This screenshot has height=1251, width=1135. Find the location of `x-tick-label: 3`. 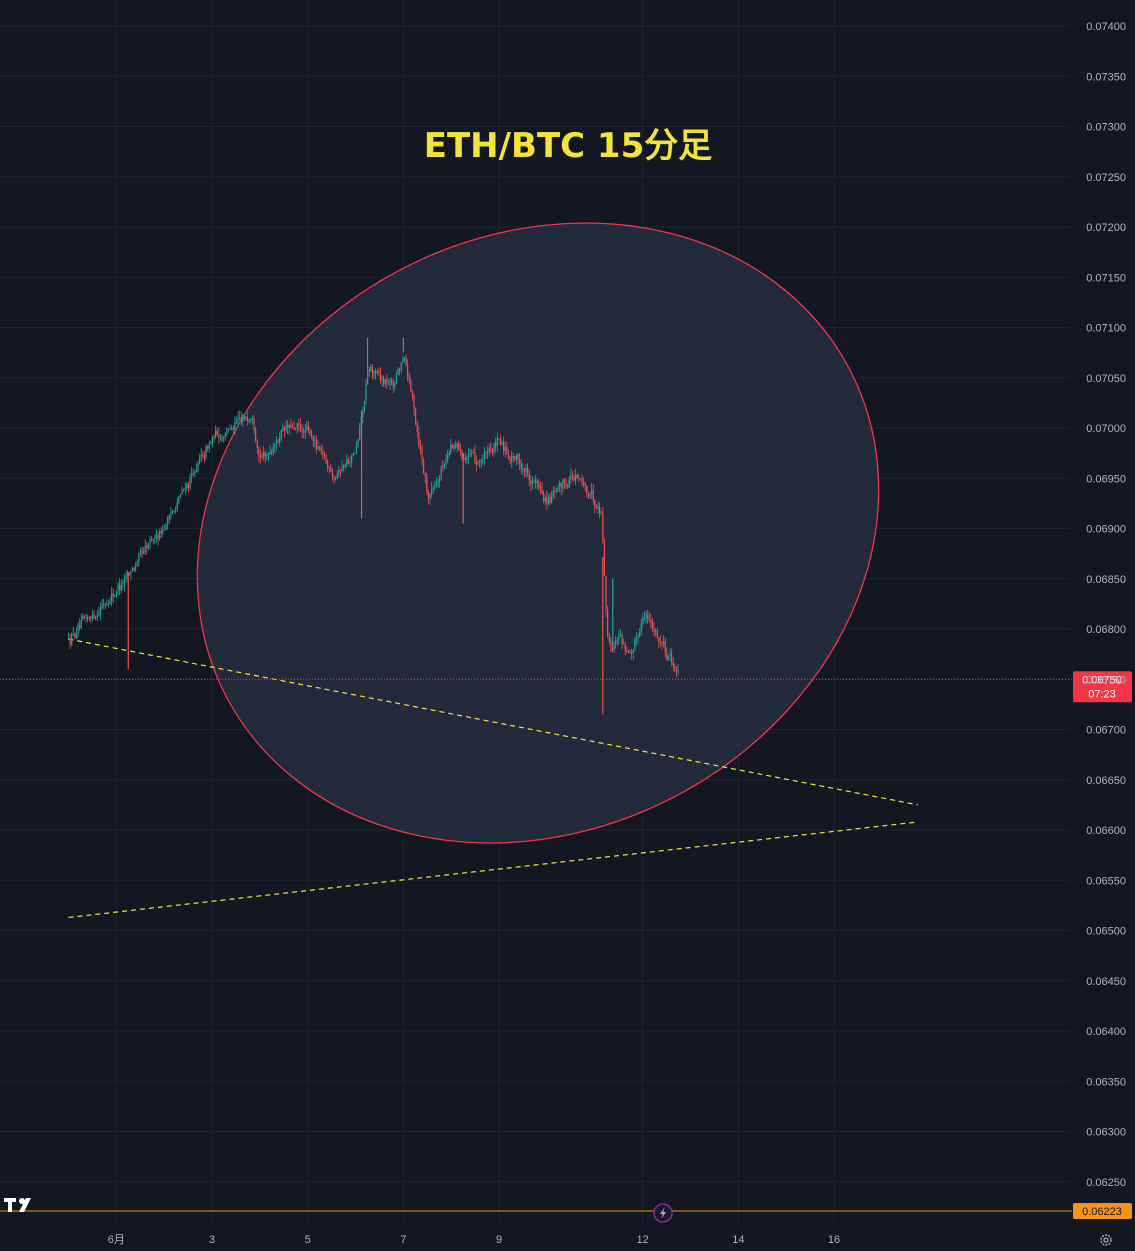

x-tick-label: 3 is located at coordinates (212, 1240).